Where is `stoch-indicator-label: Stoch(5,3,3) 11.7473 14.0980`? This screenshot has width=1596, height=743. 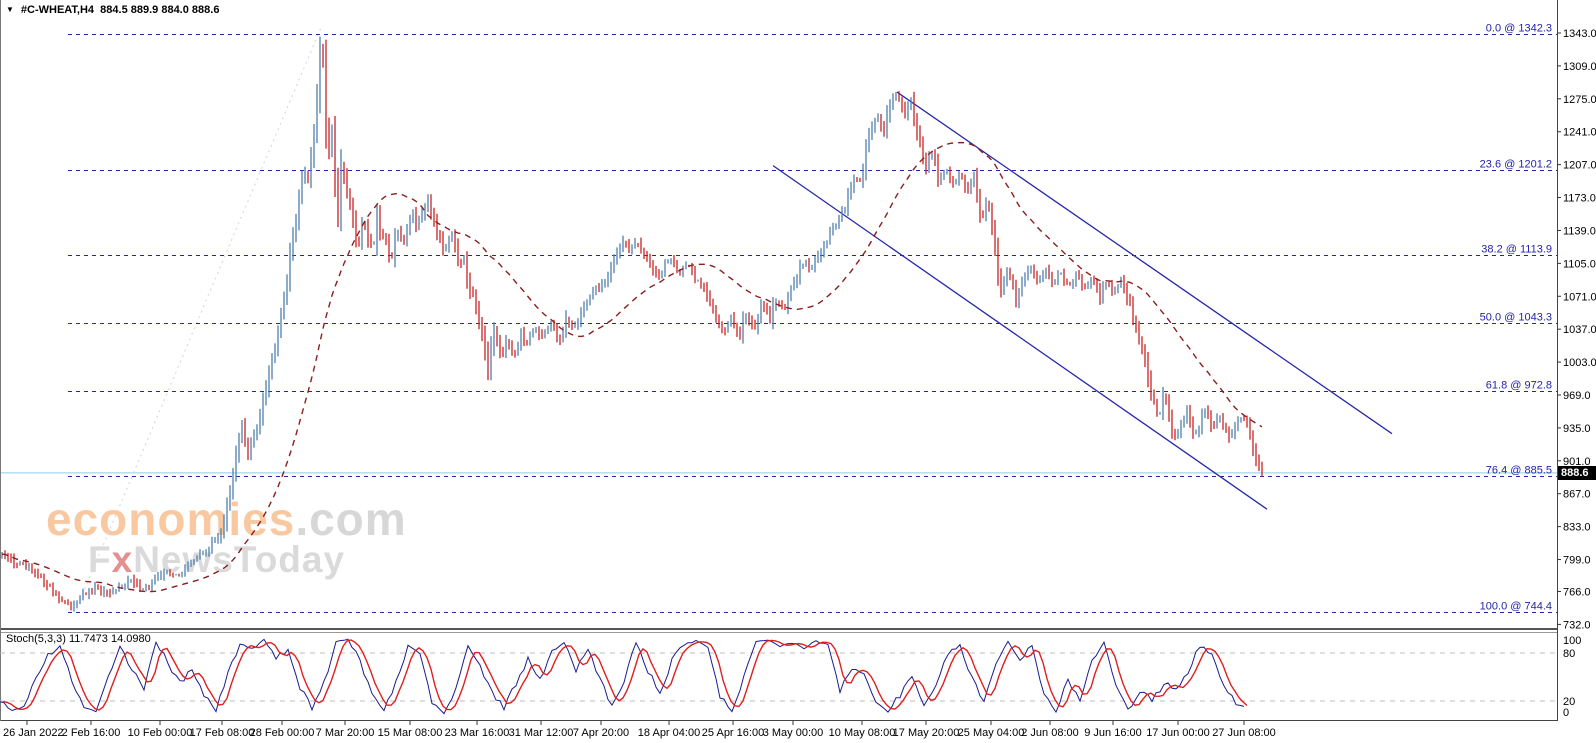 stoch-indicator-label: Stoch(5,3,3) 11.7473 14.0980 is located at coordinates (78, 639).